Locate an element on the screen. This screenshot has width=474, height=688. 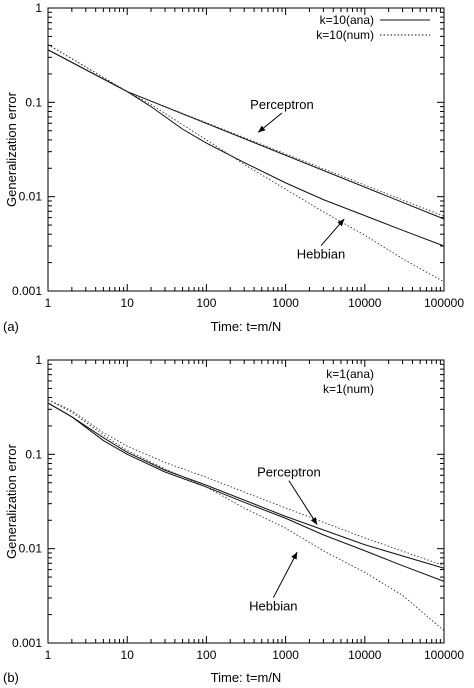
legend-label: k=1(num) is located at coordinates (348, 389).